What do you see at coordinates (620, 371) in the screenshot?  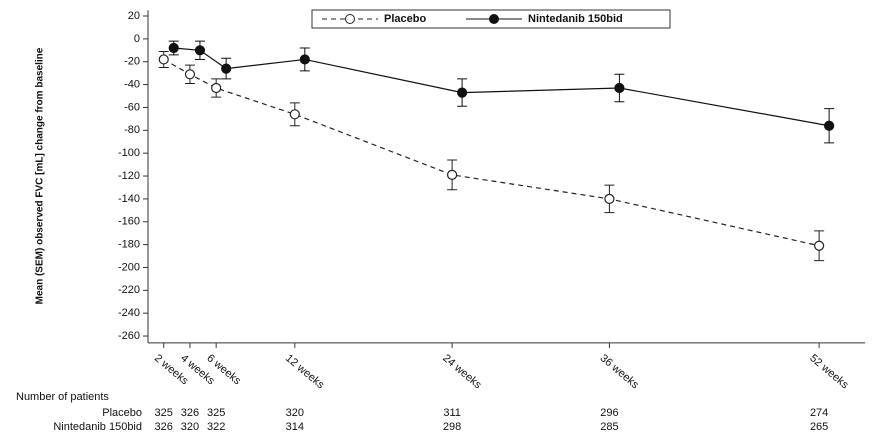 I see `x-tick-label: 36 weeks` at bounding box center [620, 371].